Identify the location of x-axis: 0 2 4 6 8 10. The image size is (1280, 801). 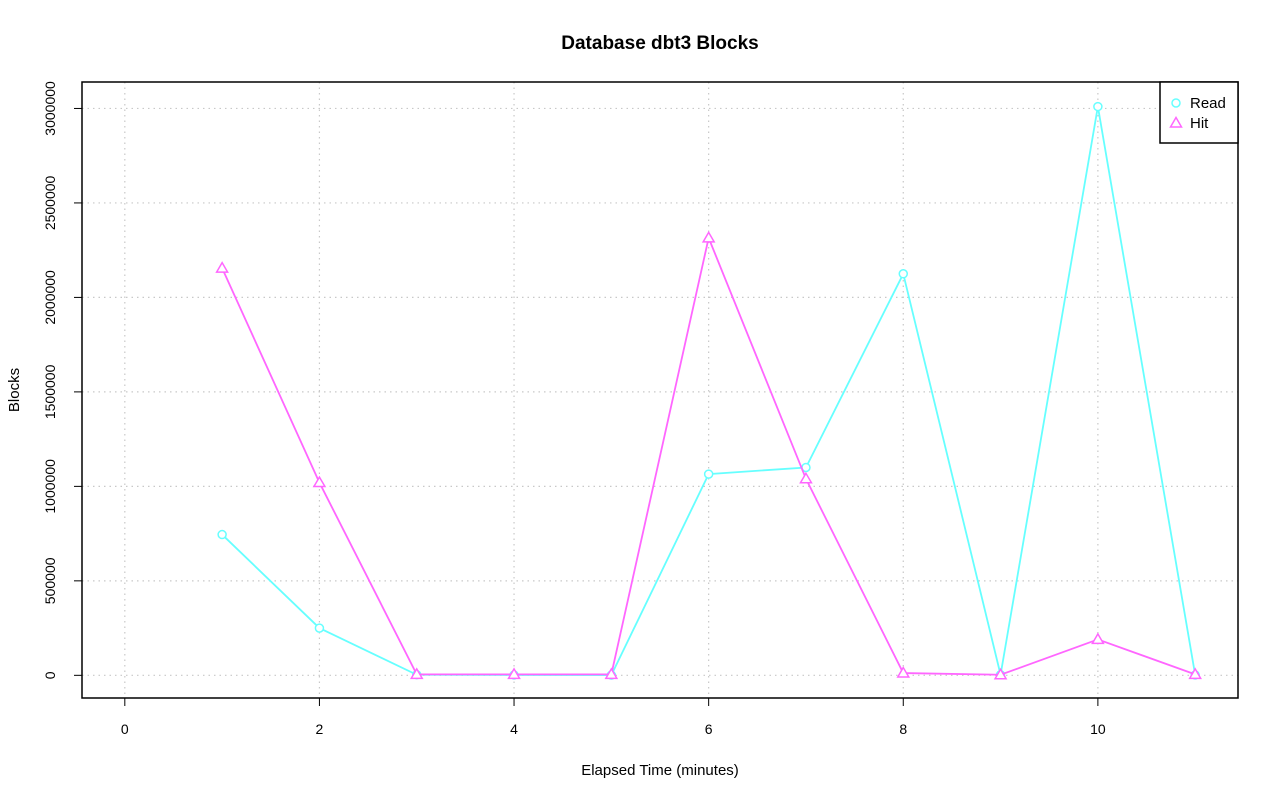
(613, 717).